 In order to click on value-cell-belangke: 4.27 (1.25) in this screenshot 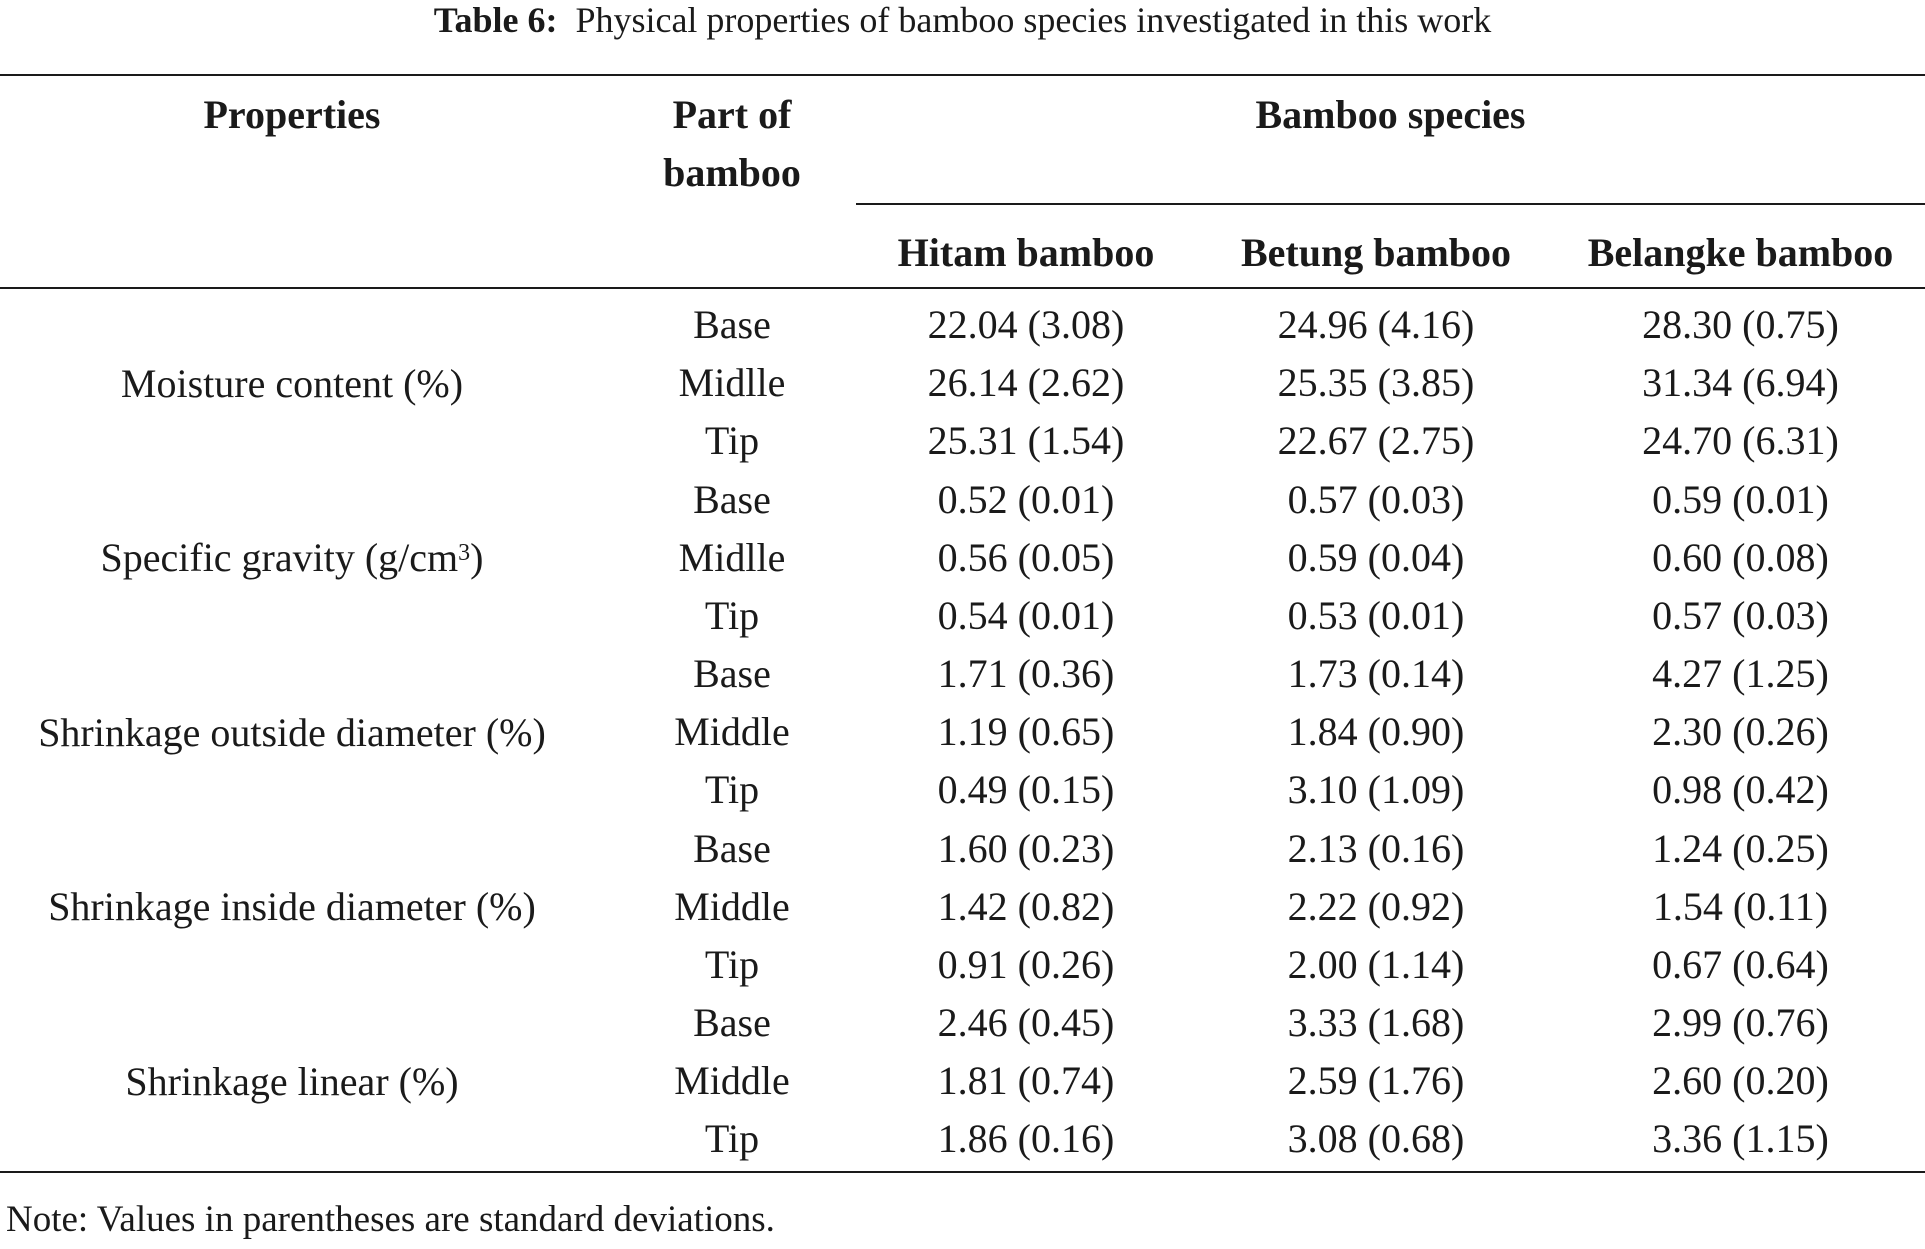, I will do `click(1740, 673)`.